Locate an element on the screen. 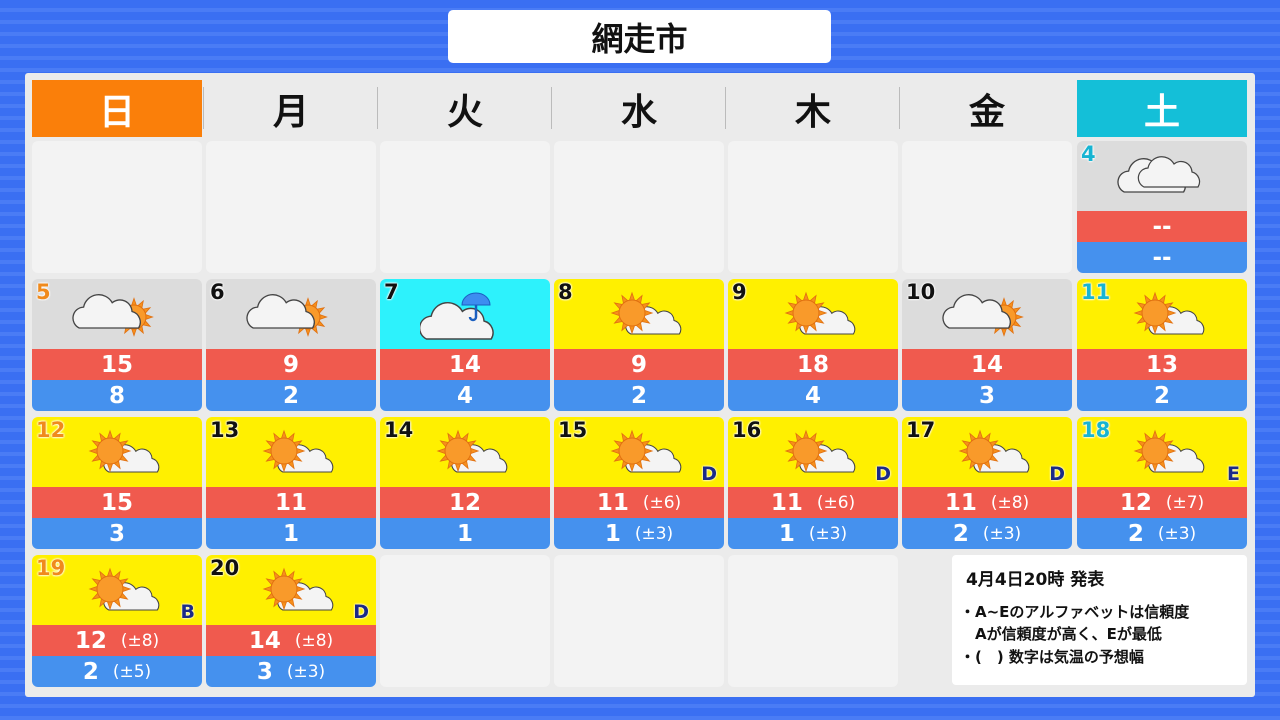 The height and width of the screenshot is (720, 1280). reliability-grade: E is located at coordinates (1233, 474).